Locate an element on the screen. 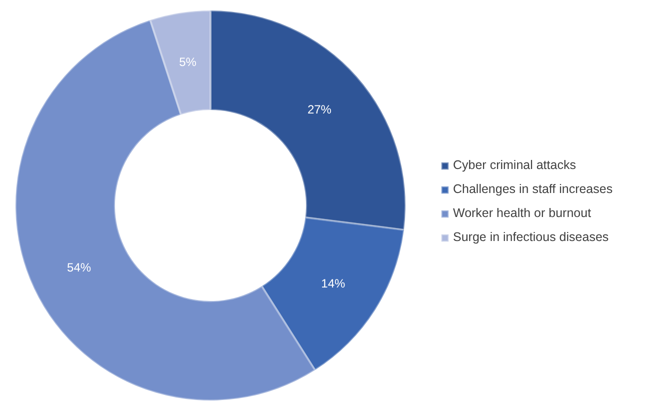 The image size is (659, 403). data-label: 14% is located at coordinates (333, 283).